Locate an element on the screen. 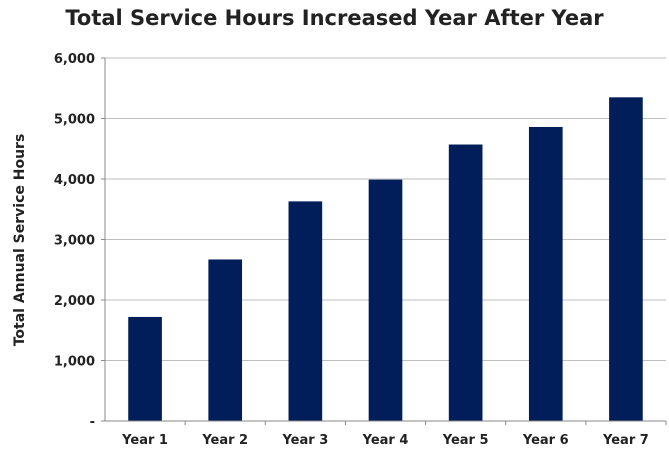 This screenshot has height=450, width=669. y-tick-label: 3,000 is located at coordinates (74, 241).